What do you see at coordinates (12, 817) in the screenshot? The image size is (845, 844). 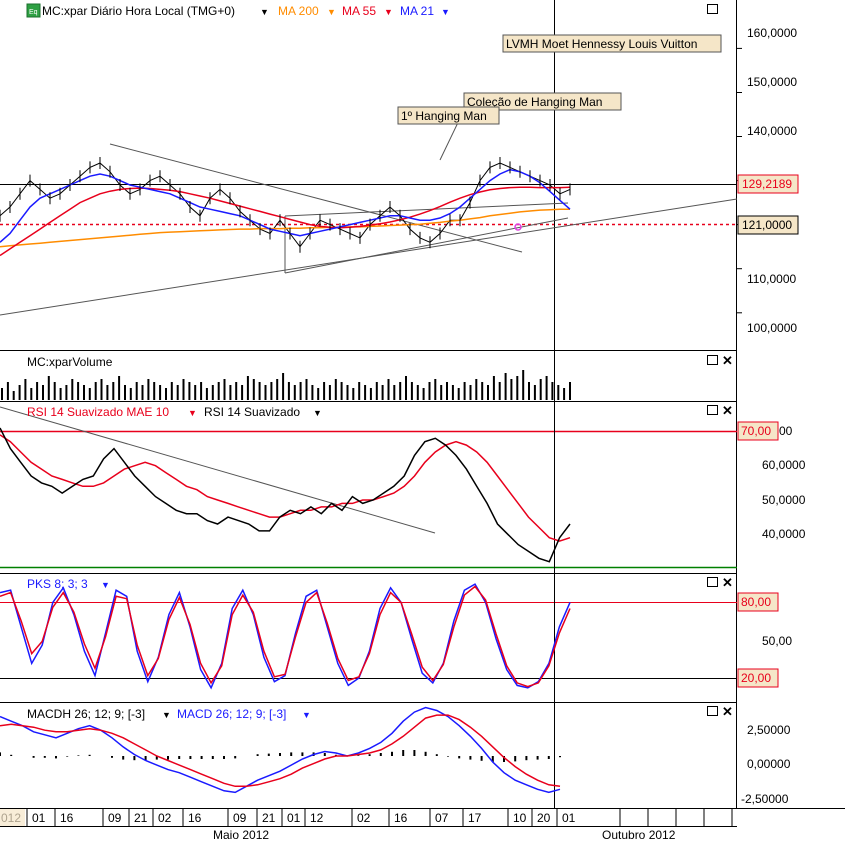 I see `x-axis-highlight` at bounding box center [12, 817].